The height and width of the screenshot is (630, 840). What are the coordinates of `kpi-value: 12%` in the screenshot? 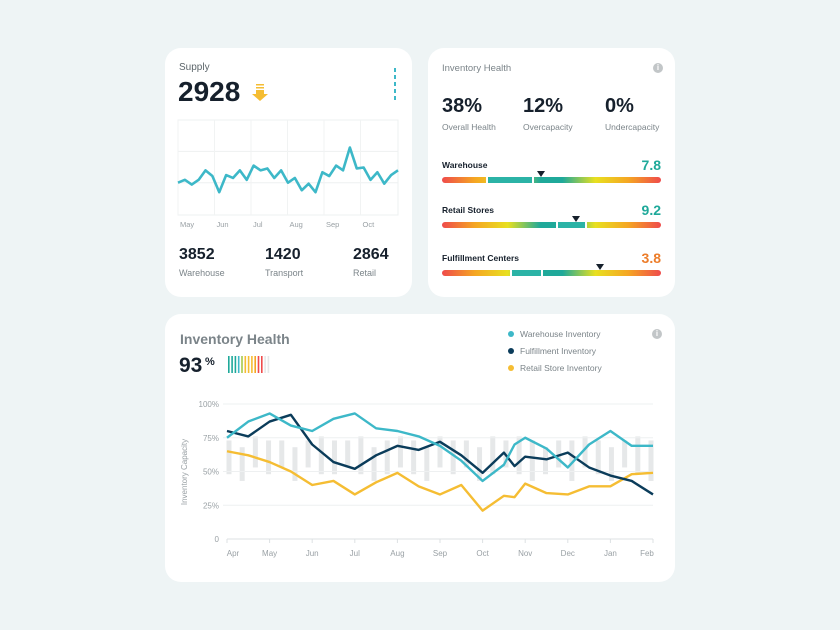 It's located at (543, 106).